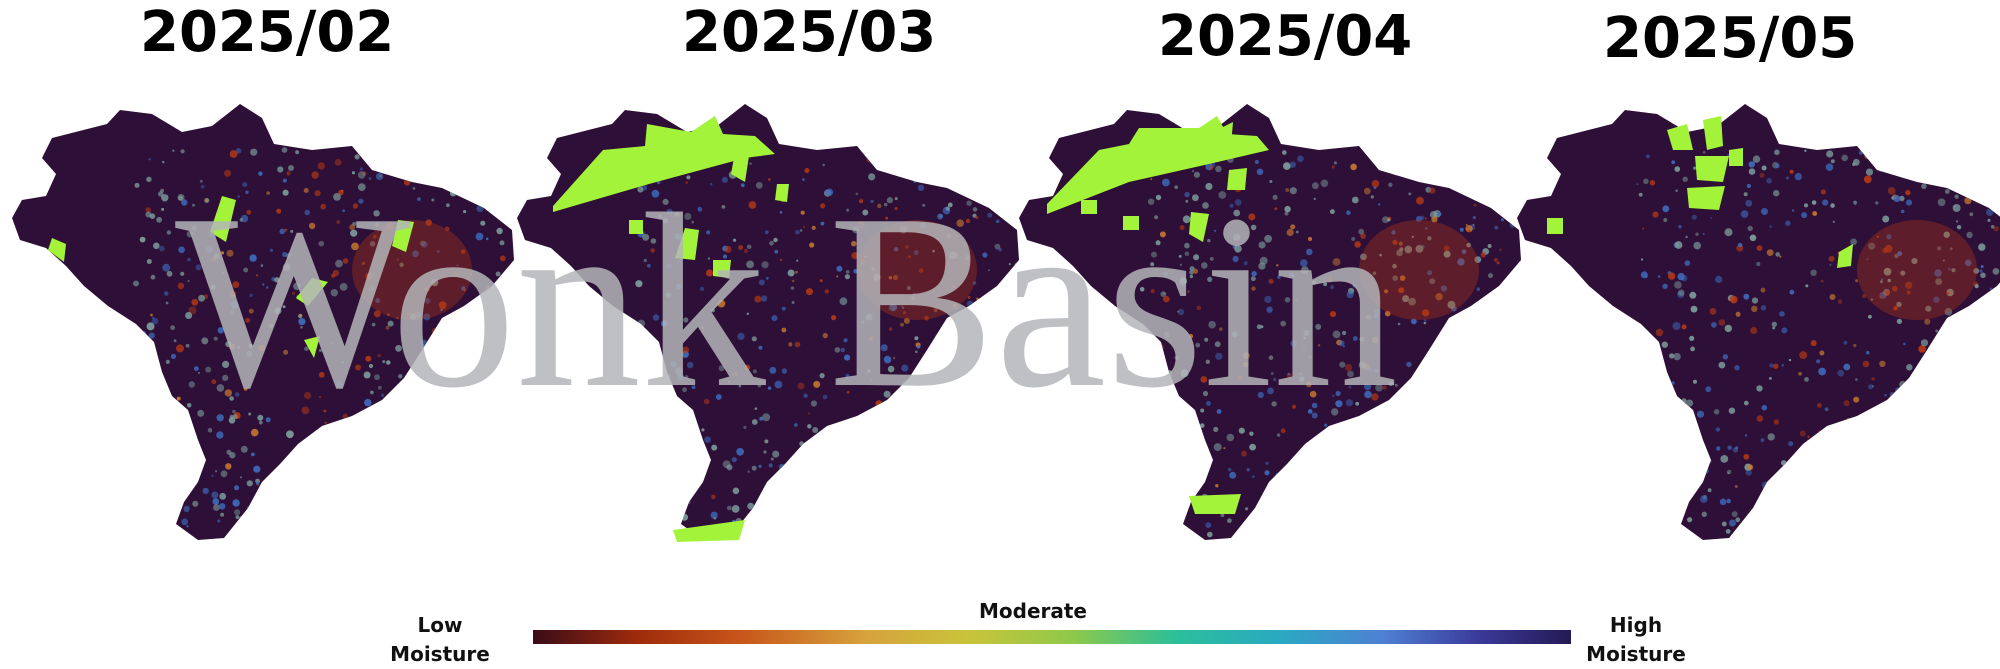 This screenshot has height=669, width=2000. I want to click on panel-title-2025-03: 2025/03, so click(809, 32).